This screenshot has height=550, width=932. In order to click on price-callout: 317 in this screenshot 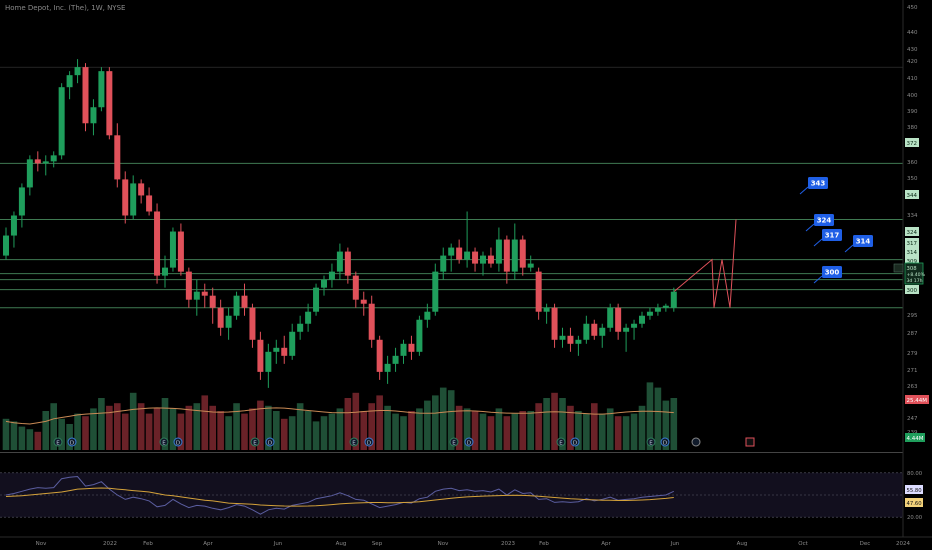, I will do `click(827, 238)`.